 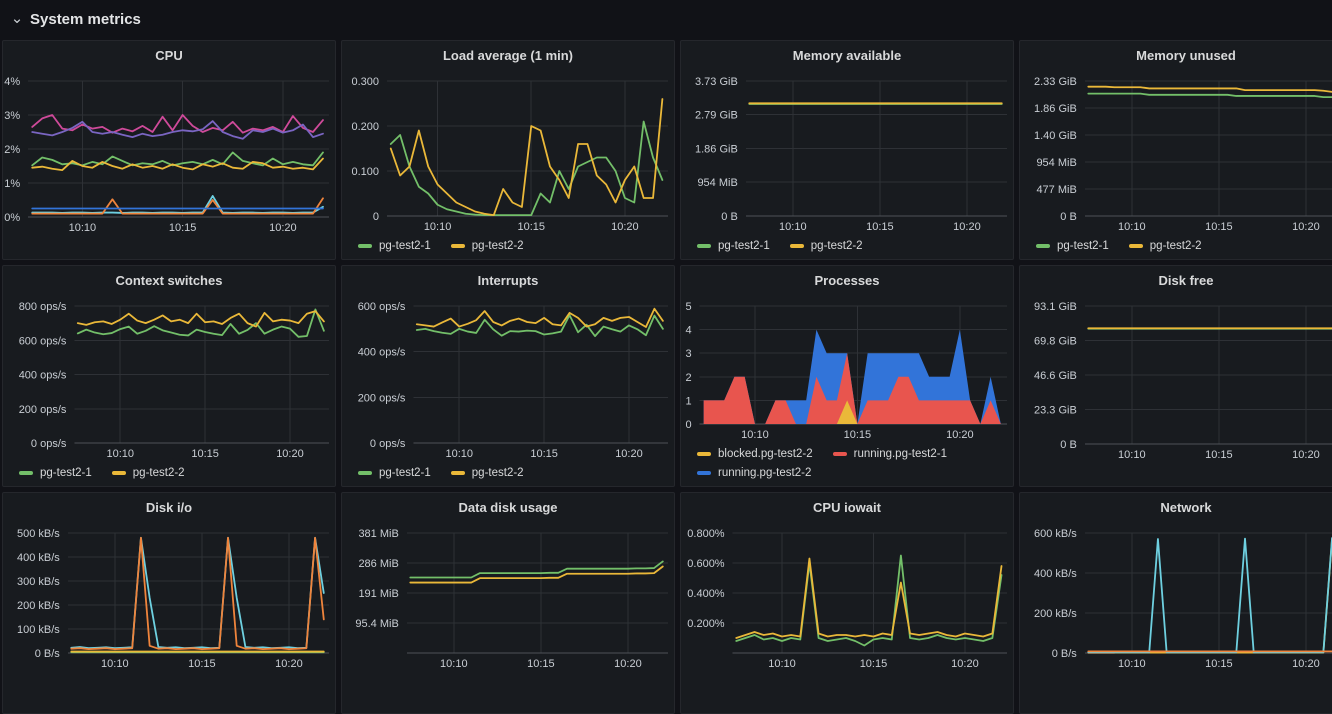 I want to click on series-line-orange, so click(x=177, y=206).